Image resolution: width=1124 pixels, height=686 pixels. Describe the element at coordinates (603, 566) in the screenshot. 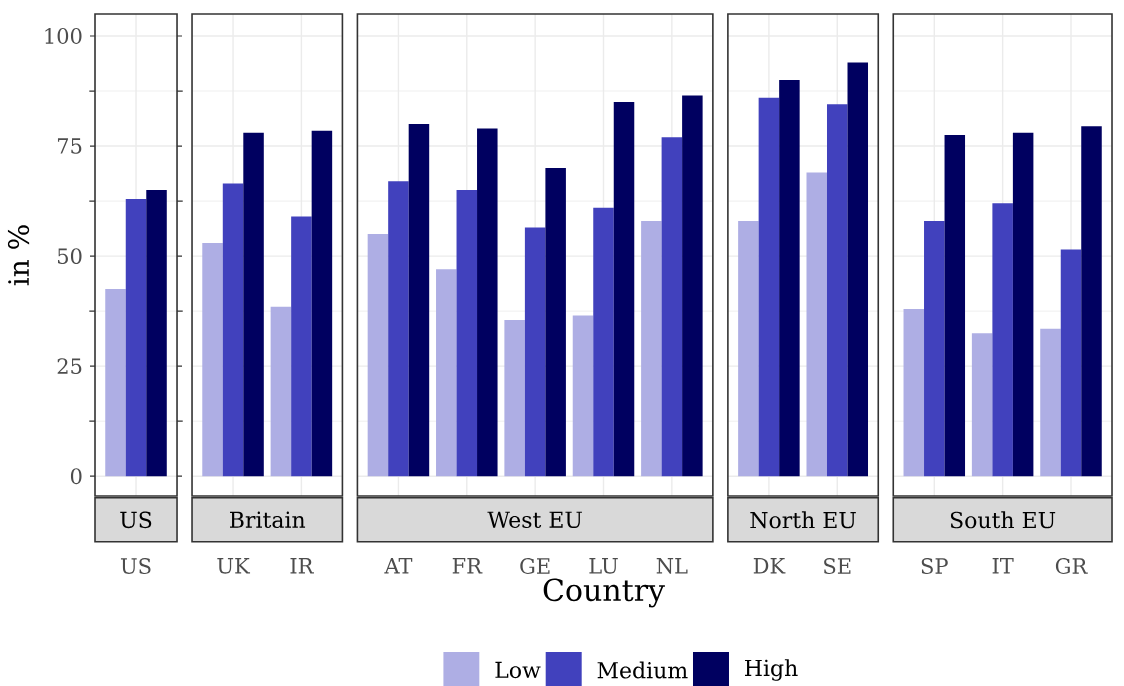

I see `x-tick-label: LU` at that location.